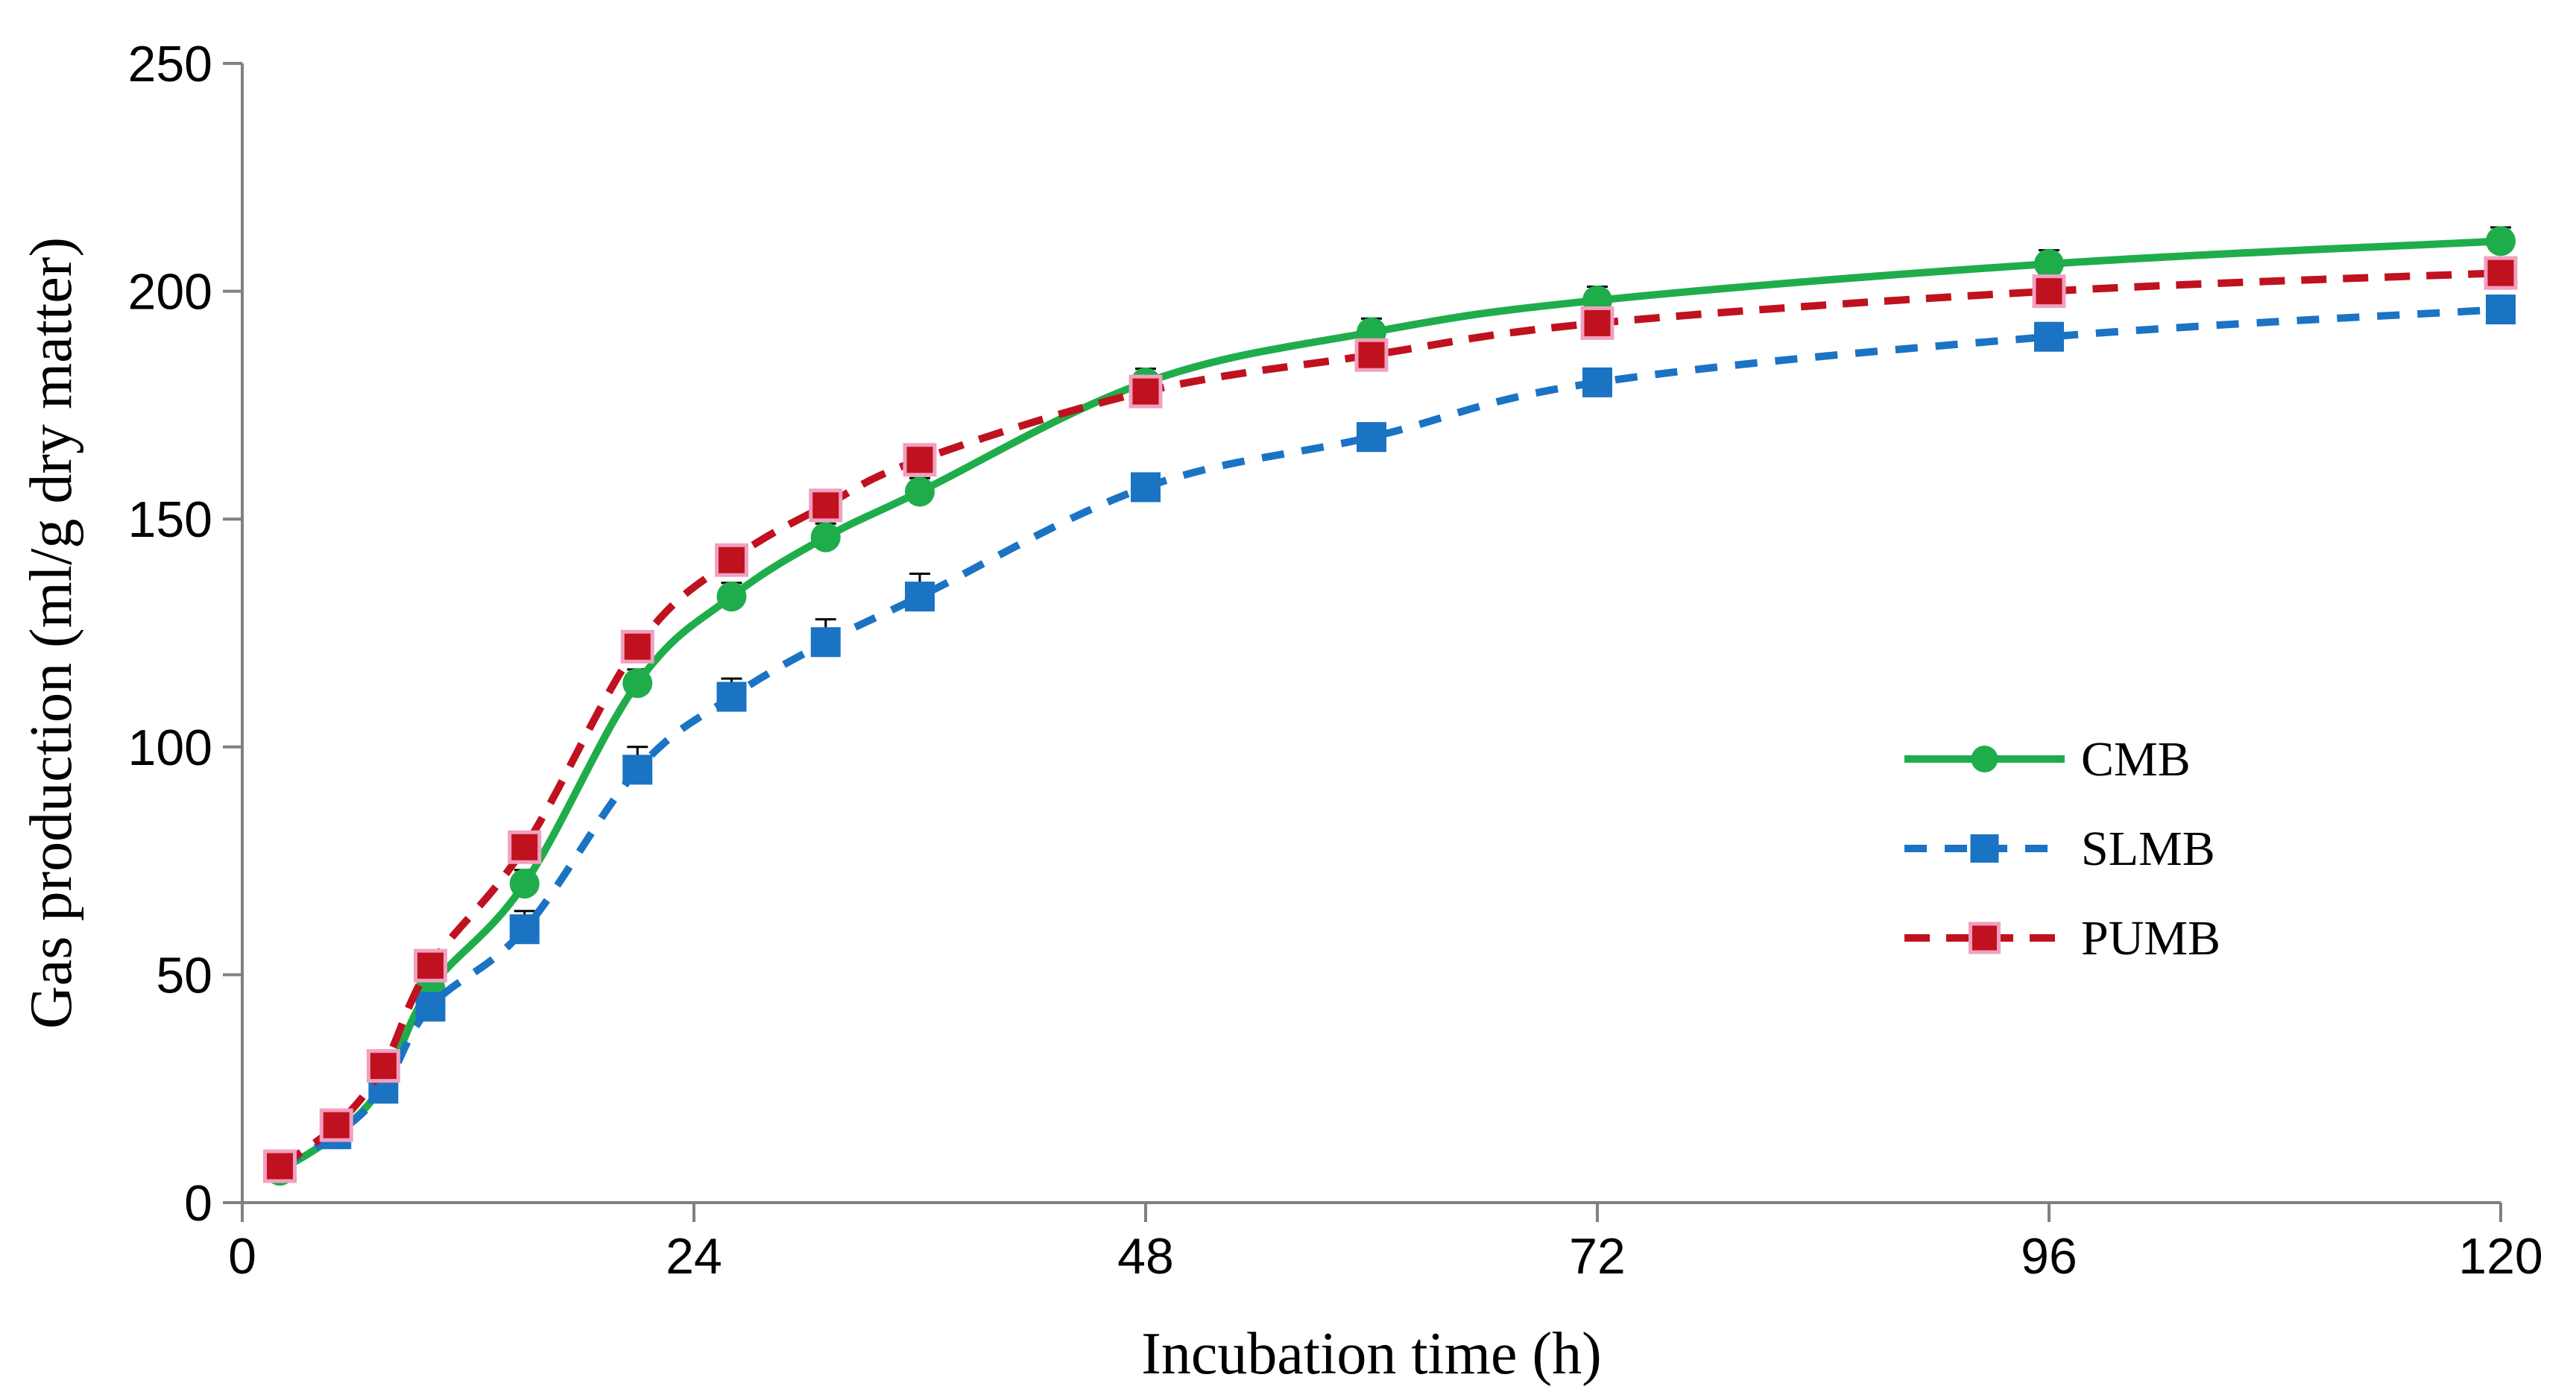 The image size is (2576, 1395). What do you see at coordinates (1985, 759) in the screenshot?
I see `legend-marker-cmb` at bounding box center [1985, 759].